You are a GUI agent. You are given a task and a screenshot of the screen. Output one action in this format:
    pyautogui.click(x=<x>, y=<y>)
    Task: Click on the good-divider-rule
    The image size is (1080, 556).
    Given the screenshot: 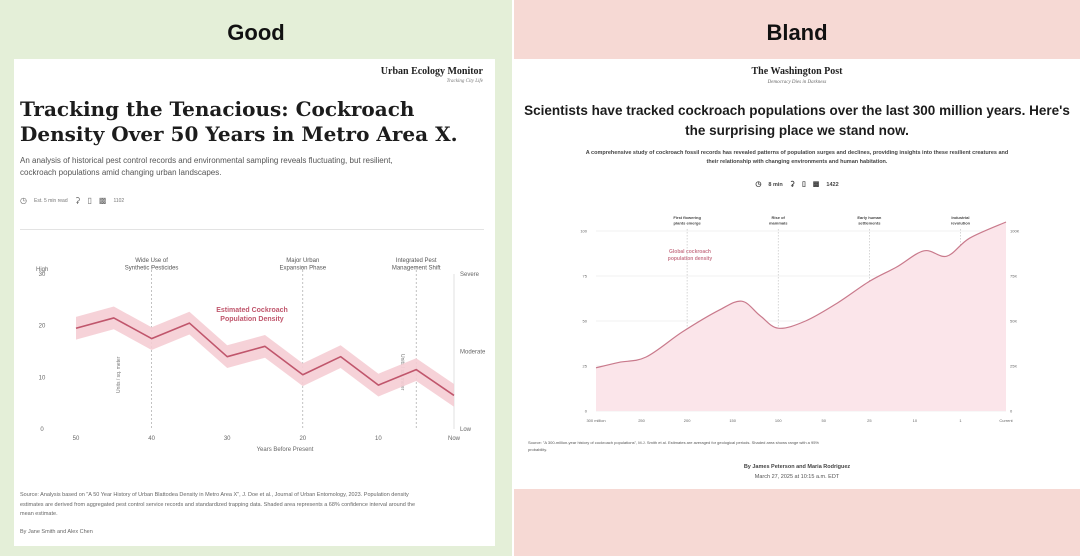 What is the action you would take?
    pyautogui.click(x=252, y=229)
    